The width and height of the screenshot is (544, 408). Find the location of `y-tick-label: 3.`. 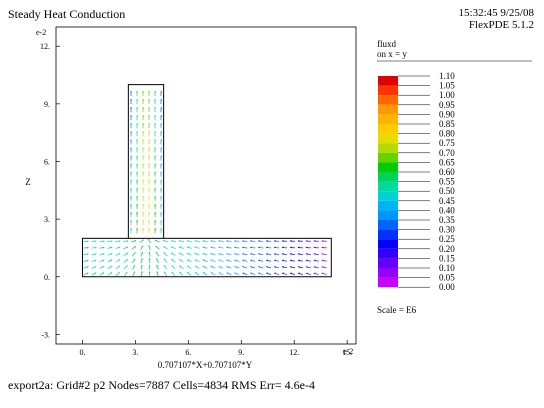

y-tick-label: 3. is located at coordinates (47, 219).